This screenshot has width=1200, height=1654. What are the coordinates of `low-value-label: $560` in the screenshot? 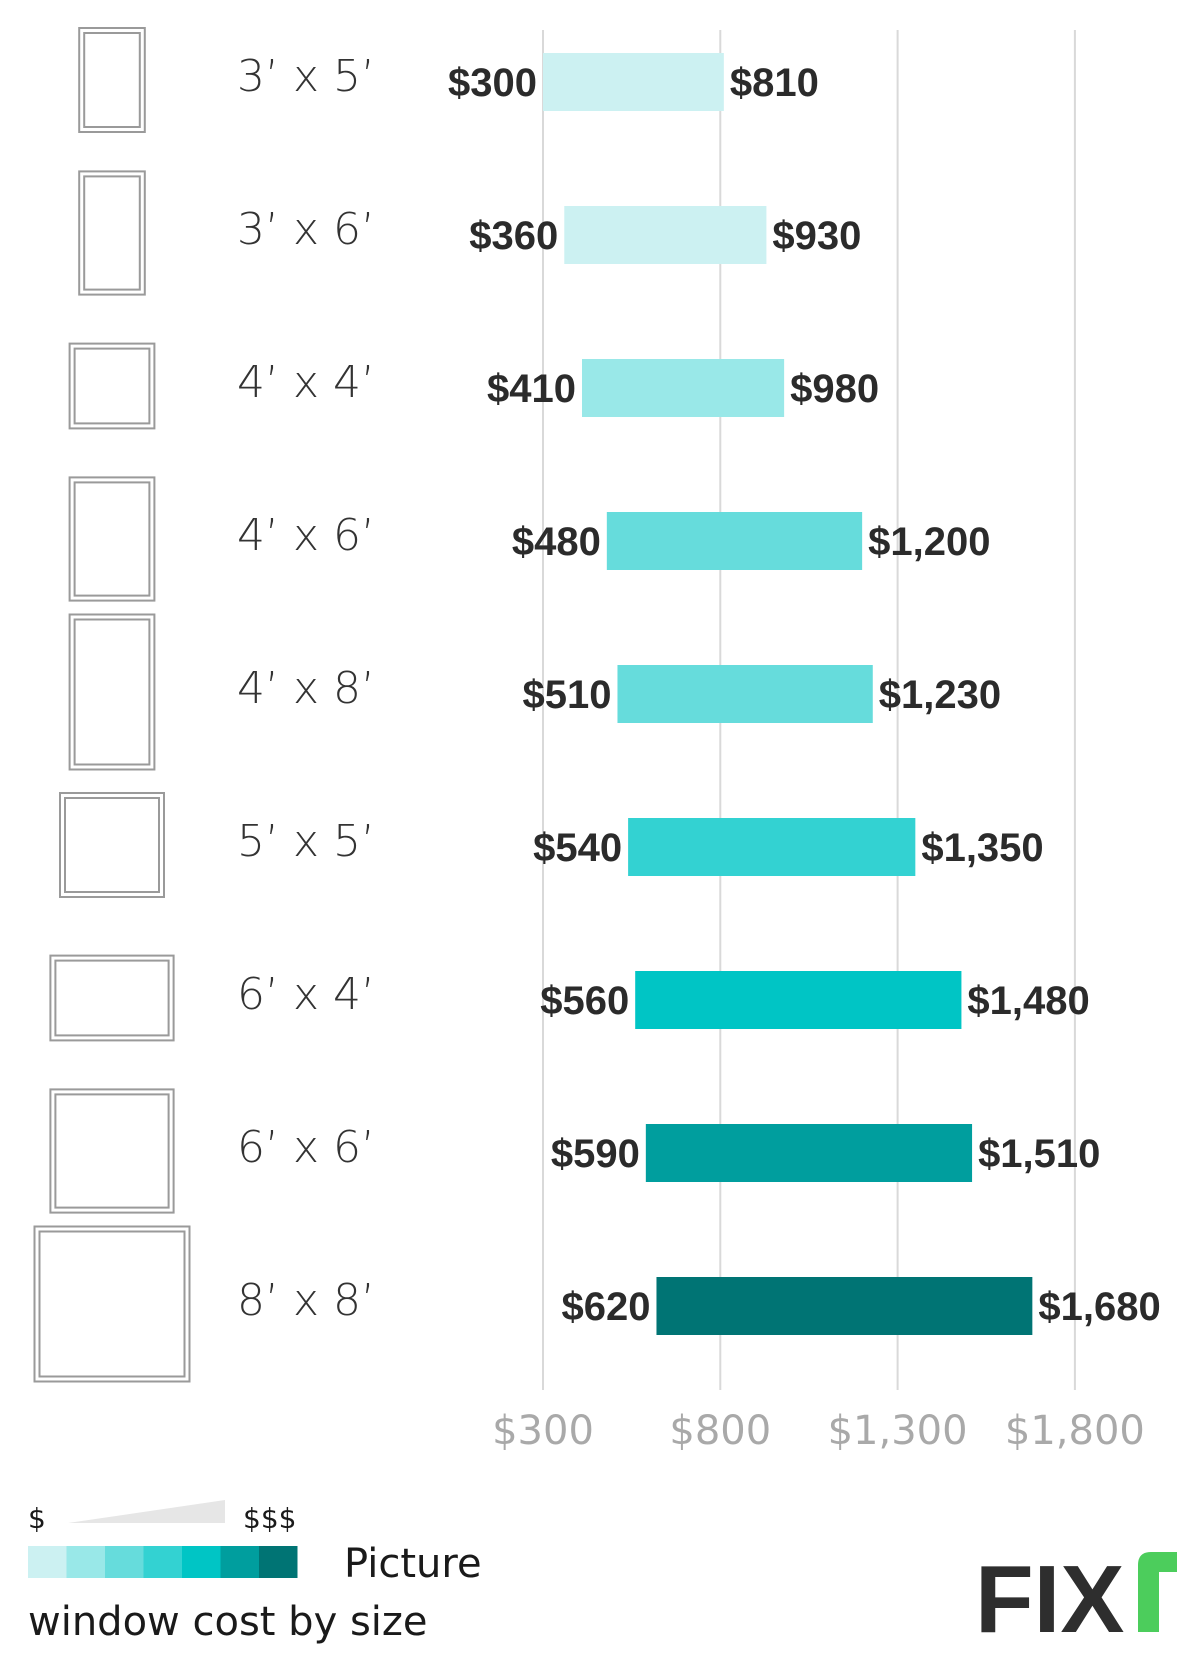 It's located at (584, 1001).